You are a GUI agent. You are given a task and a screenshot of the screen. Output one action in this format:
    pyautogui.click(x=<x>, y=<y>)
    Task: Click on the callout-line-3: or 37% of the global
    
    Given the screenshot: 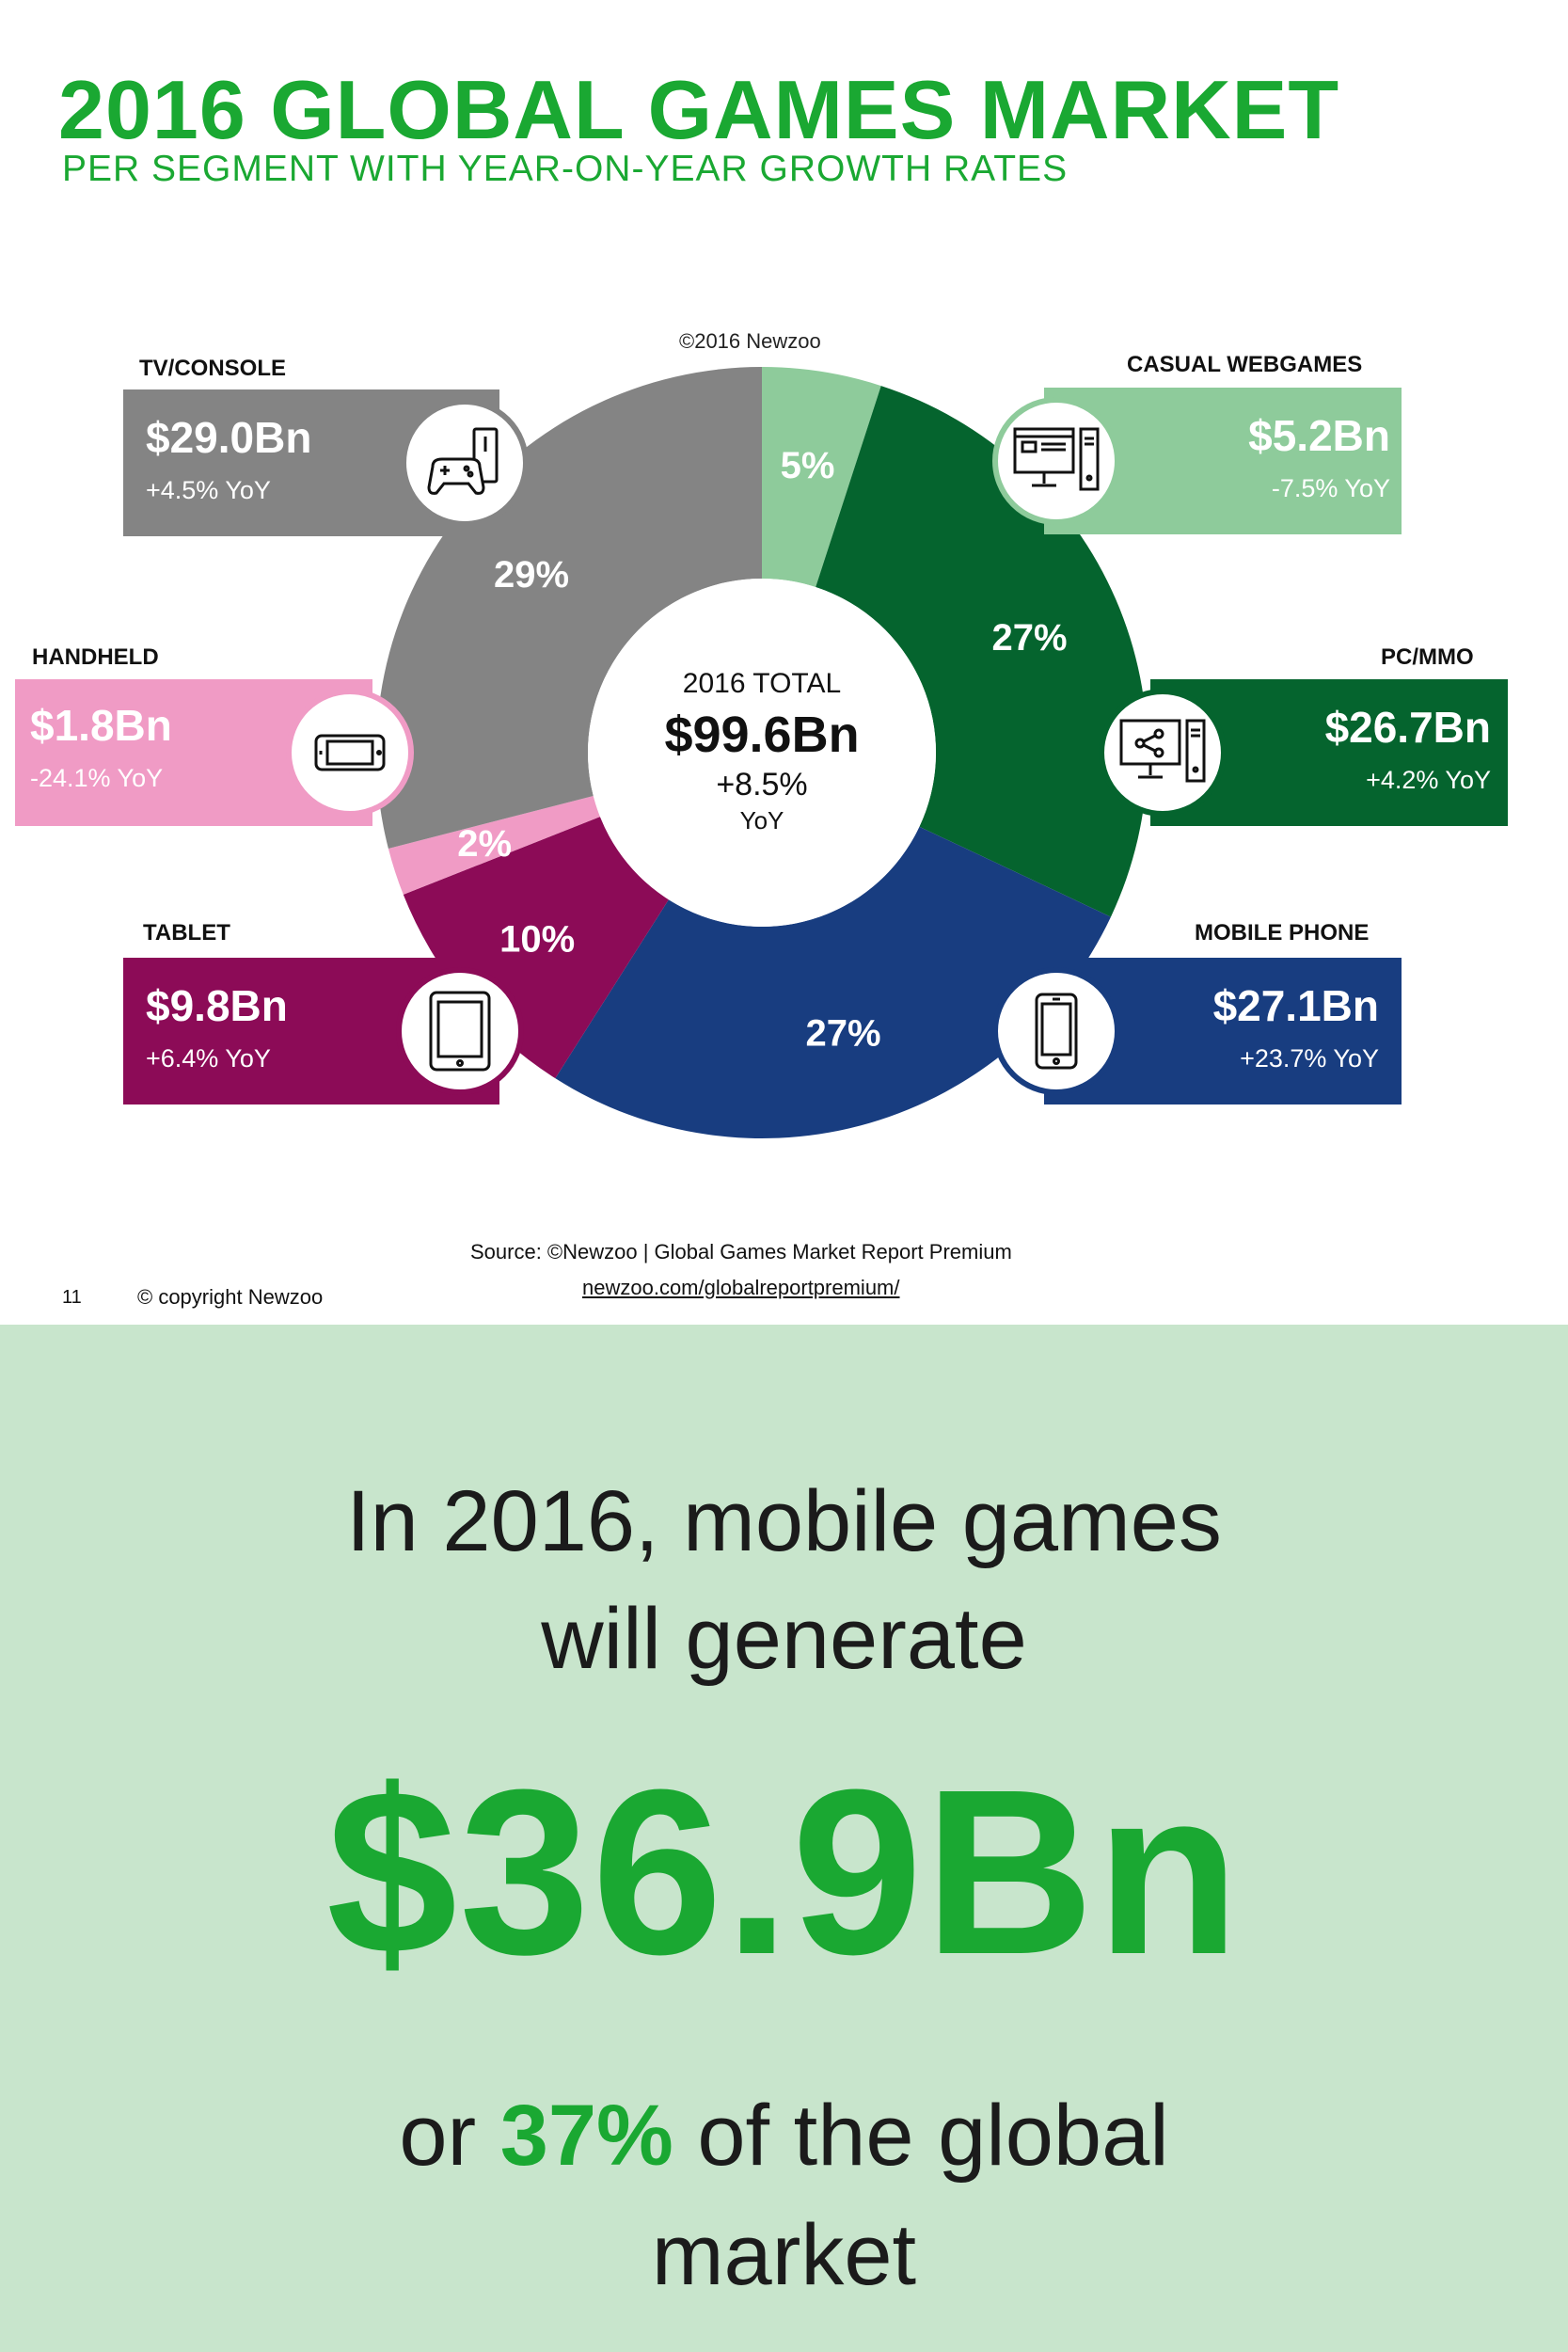 What is the action you would take?
    pyautogui.click(x=784, y=2136)
    